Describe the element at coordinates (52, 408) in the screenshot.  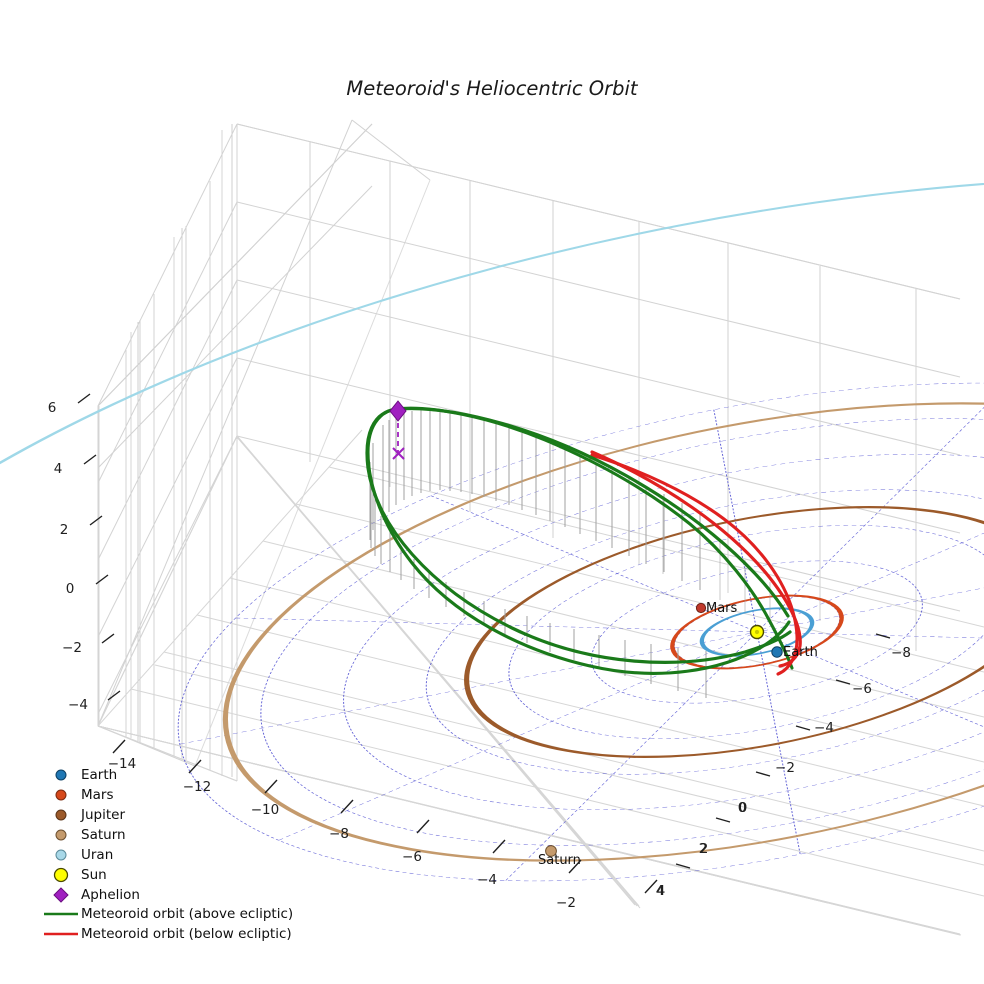
I see `svg-text: 6` at that location.